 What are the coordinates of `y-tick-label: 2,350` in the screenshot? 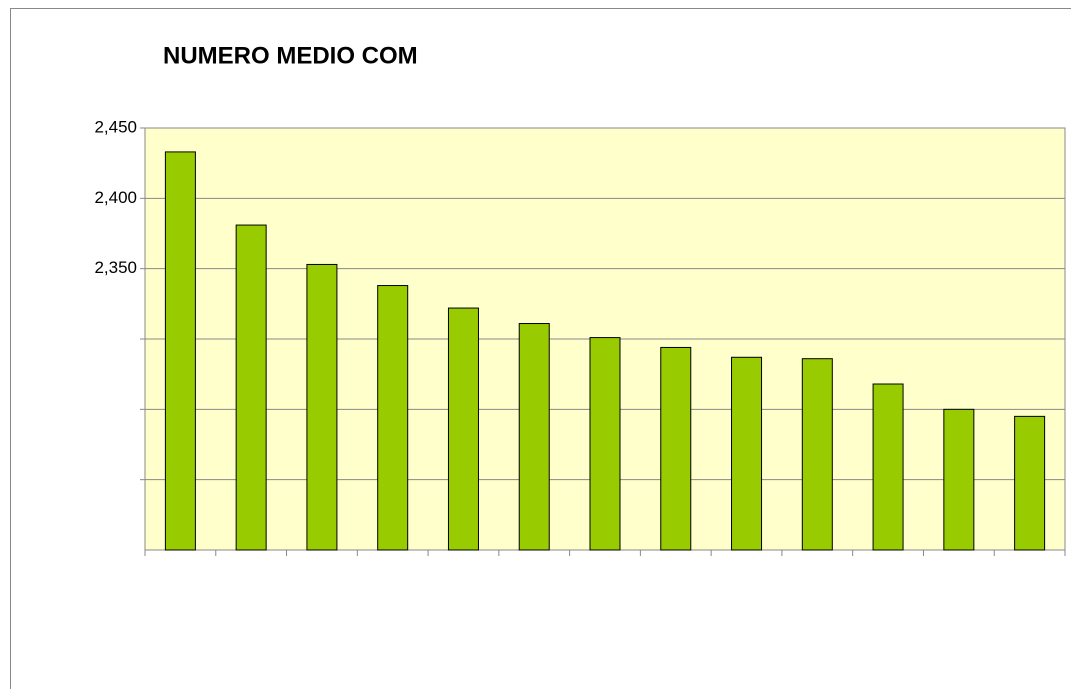 It's located at (115, 267).